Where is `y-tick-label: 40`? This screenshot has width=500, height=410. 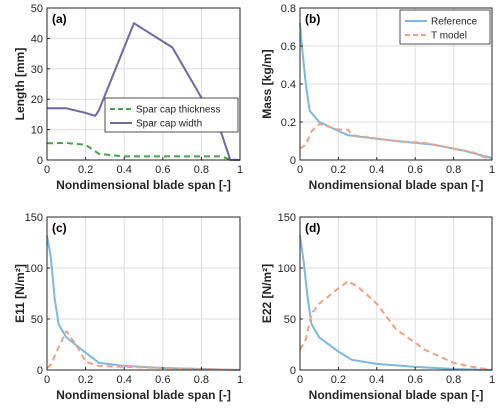 y-tick-label: 40 is located at coordinates (37, 39).